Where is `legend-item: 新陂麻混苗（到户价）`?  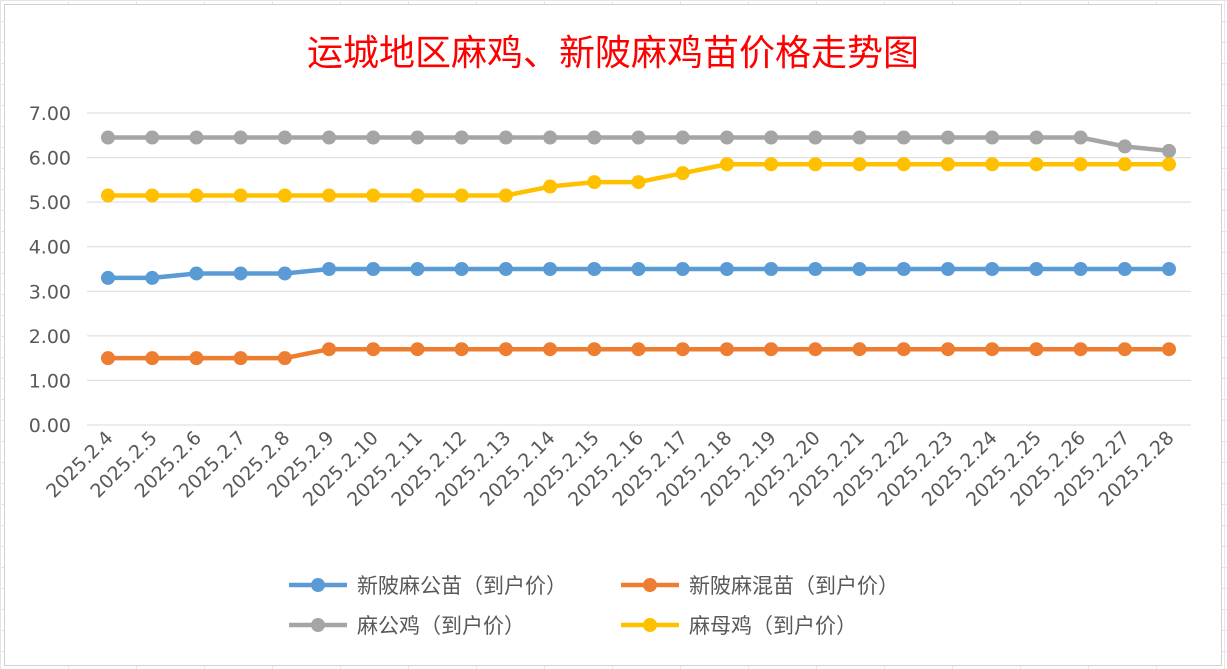
legend-item: 新陂麻混苗（到户价） is located at coordinates (760, 586).